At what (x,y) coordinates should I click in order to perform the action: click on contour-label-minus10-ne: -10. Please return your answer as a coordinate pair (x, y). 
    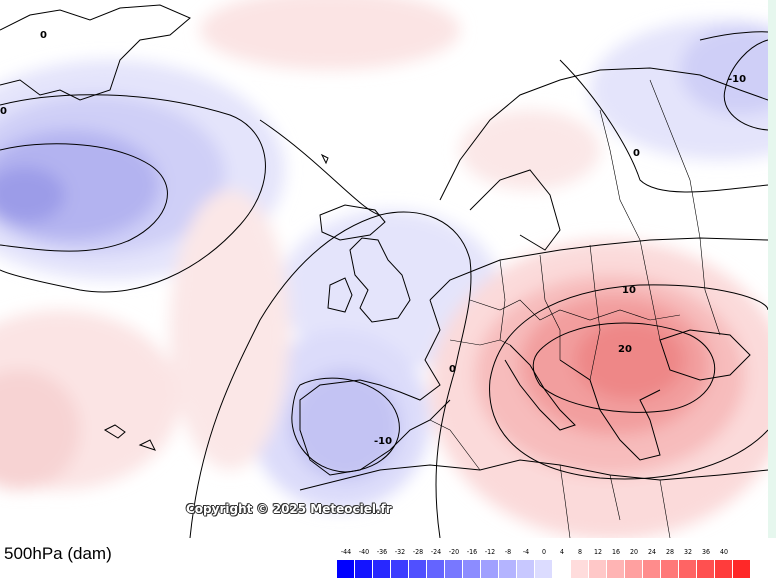
    Looking at the image, I should click on (737, 79).